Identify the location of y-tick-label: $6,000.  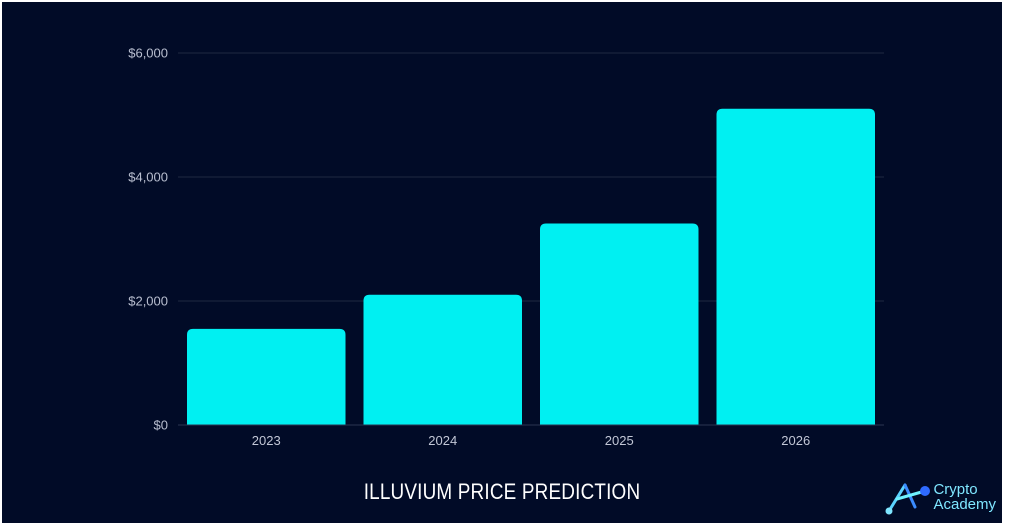
(148, 53).